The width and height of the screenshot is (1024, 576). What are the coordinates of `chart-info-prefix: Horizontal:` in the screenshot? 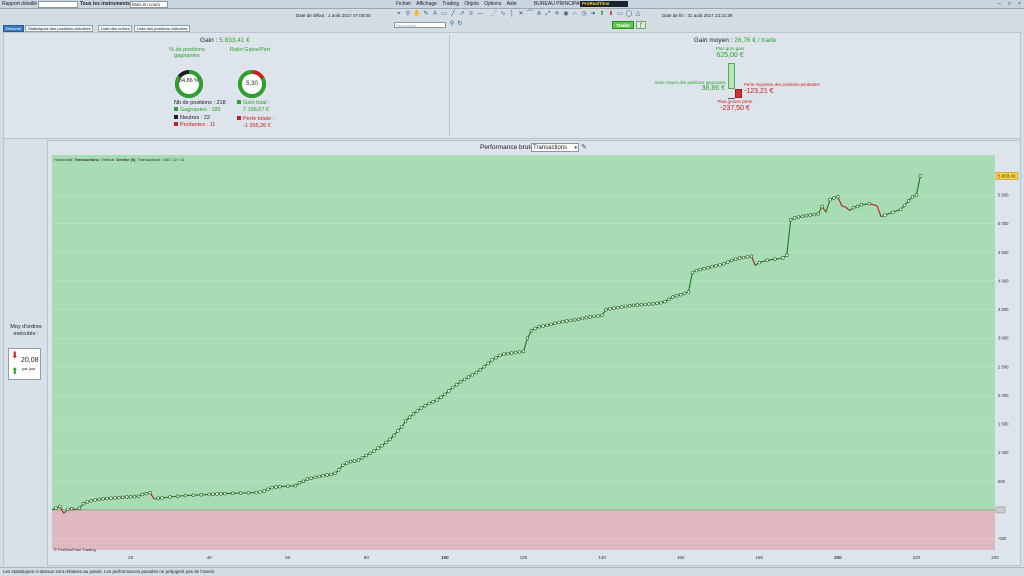 It's located at (64, 159).